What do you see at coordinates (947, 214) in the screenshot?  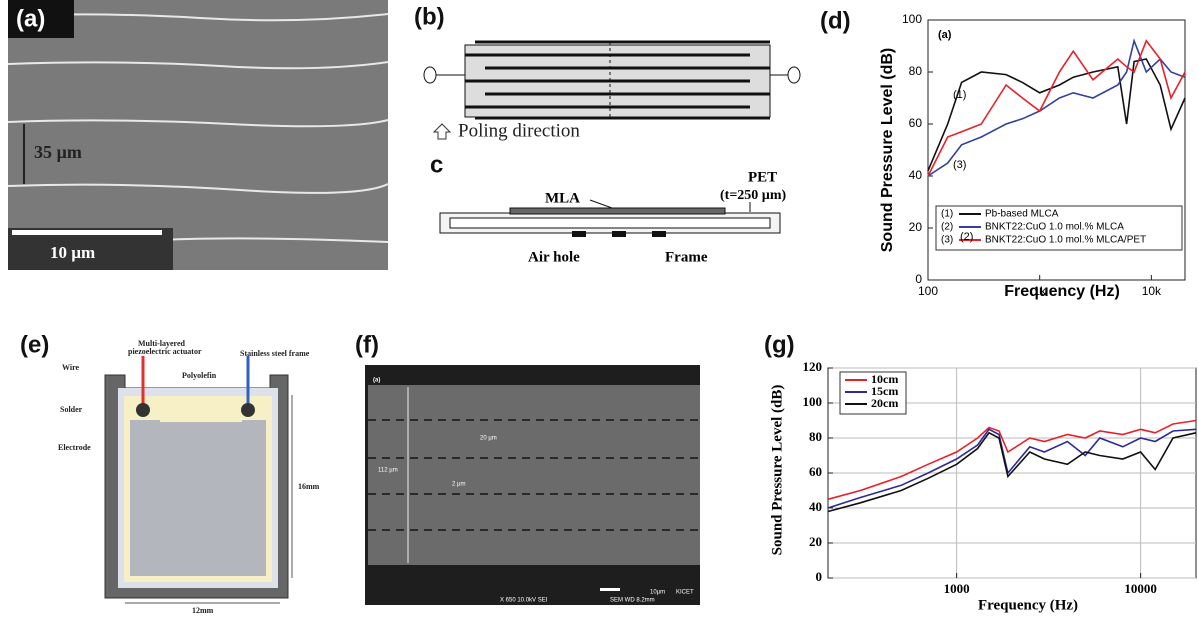 I see `legend-key: (1)` at bounding box center [947, 214].